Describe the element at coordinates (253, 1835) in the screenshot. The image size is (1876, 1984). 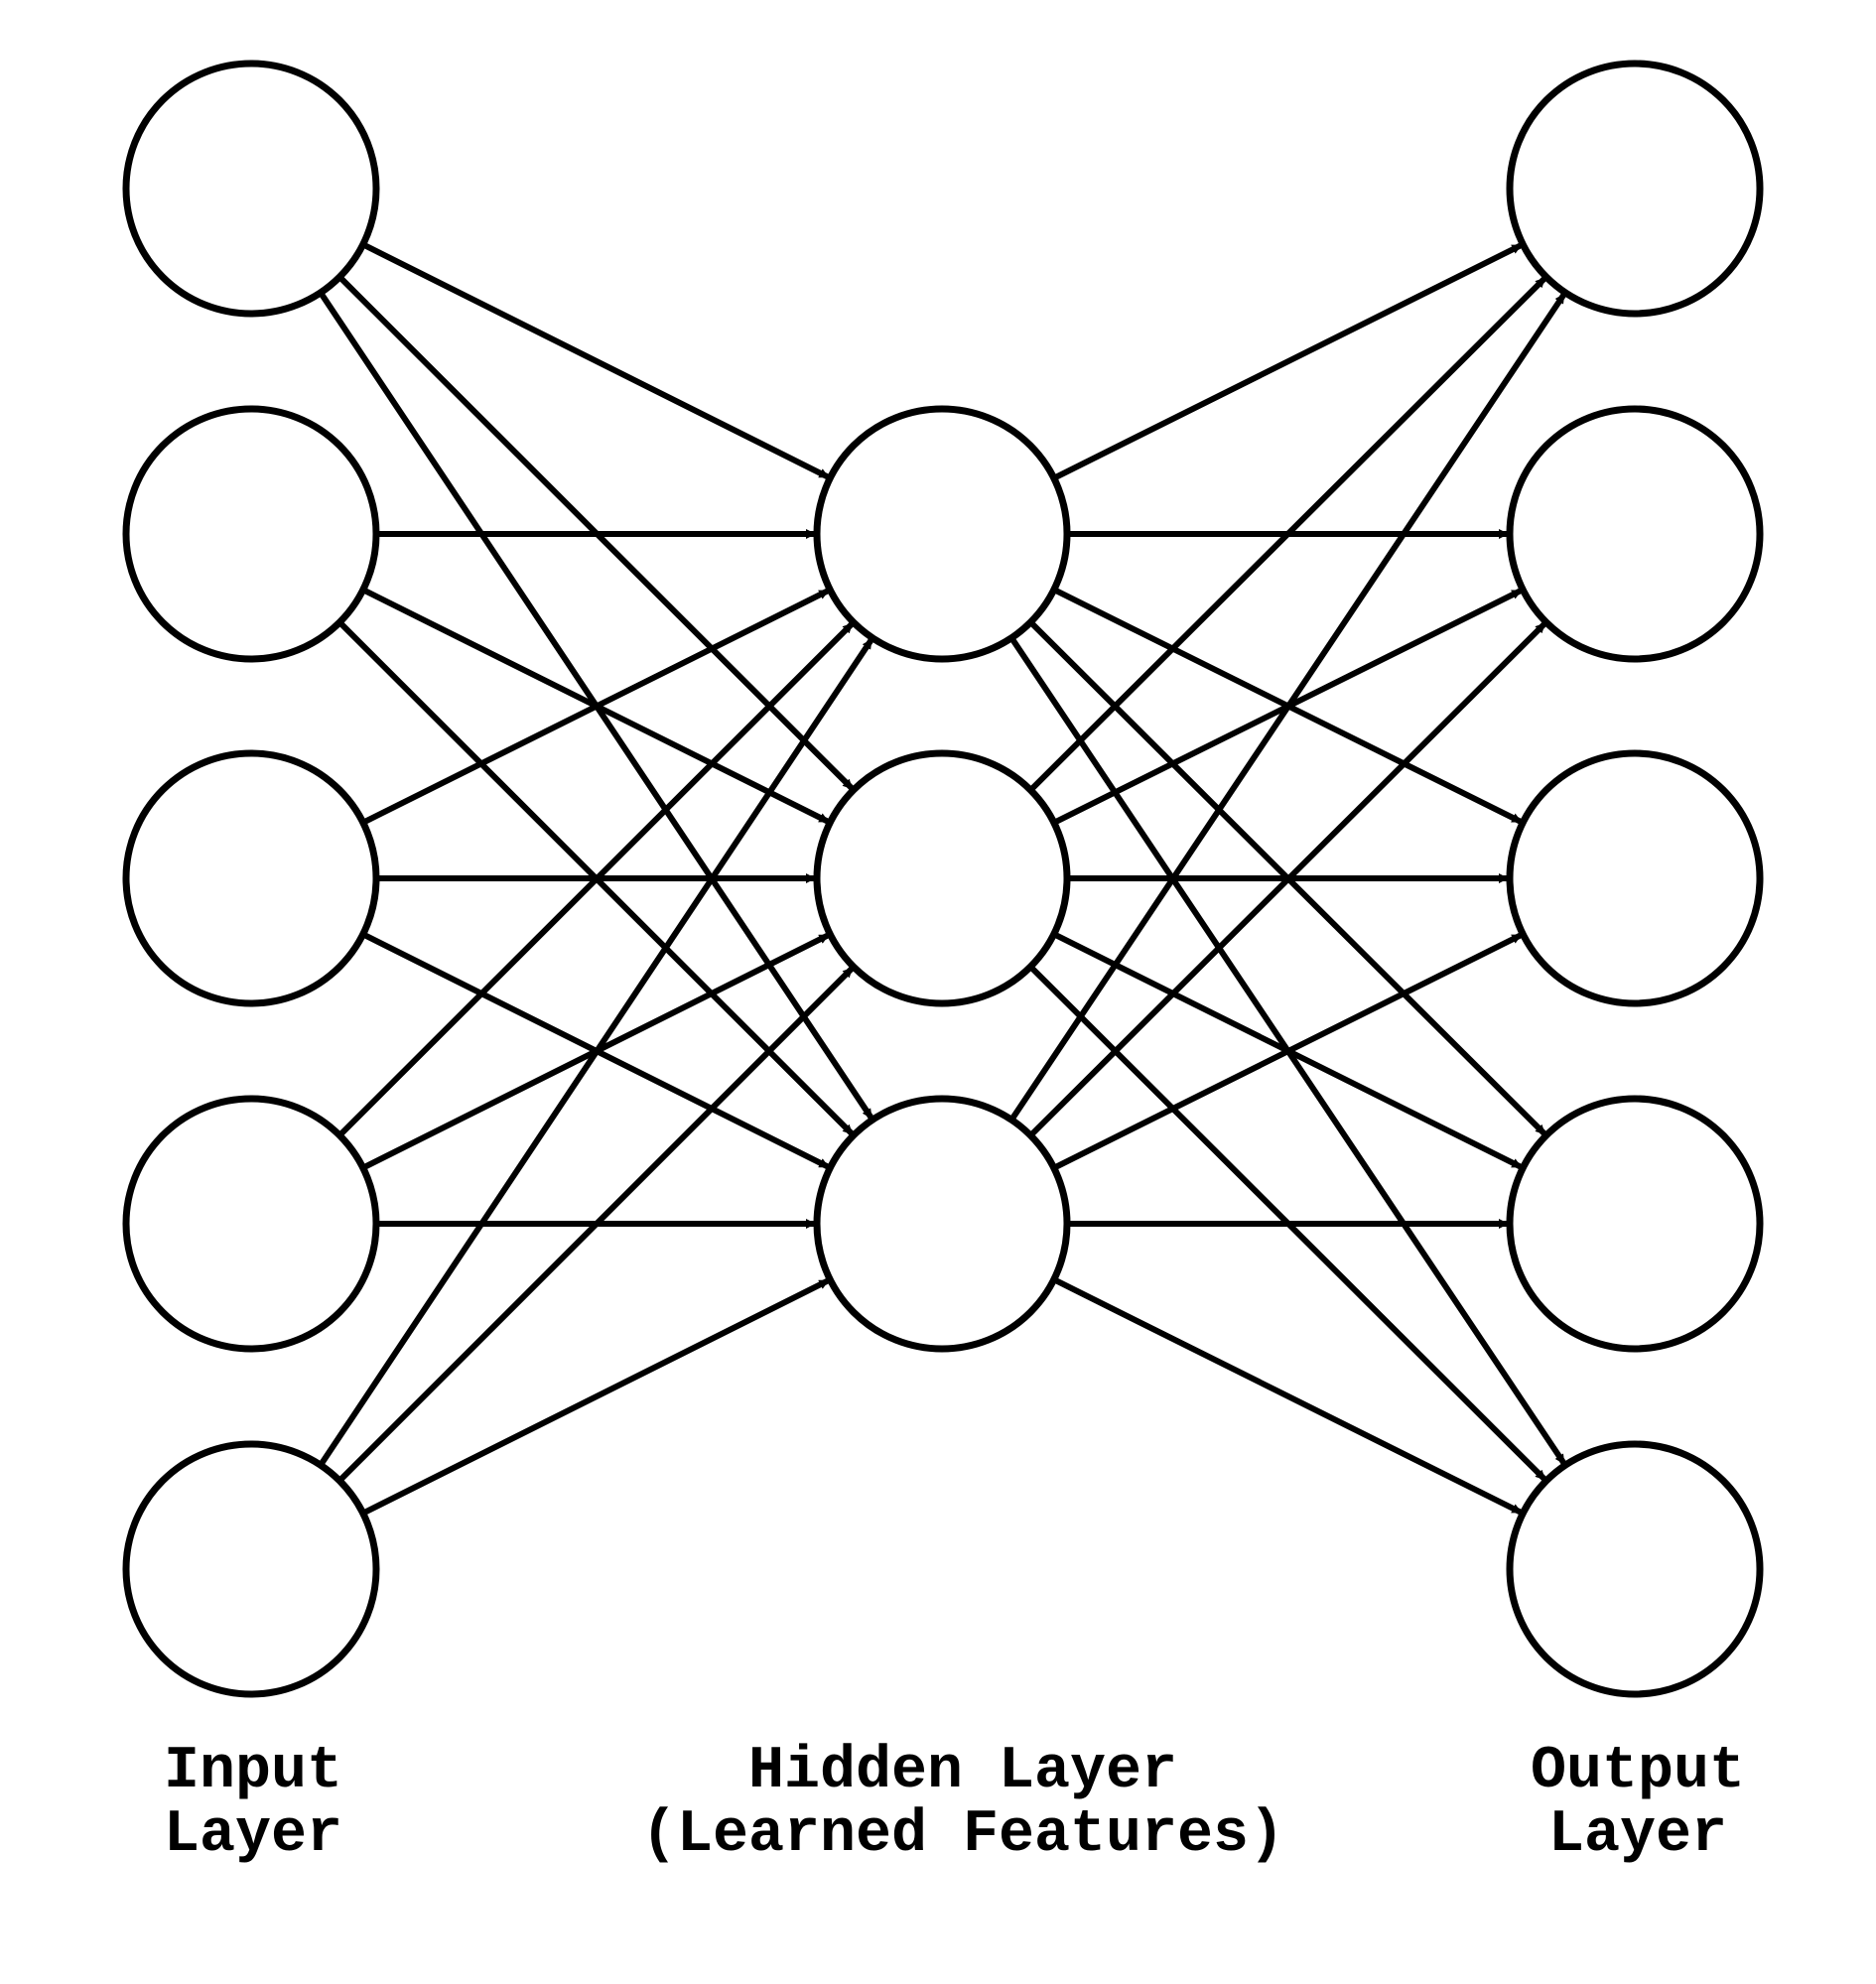
I see `input-layer-label-line-2: Layer` at that location.